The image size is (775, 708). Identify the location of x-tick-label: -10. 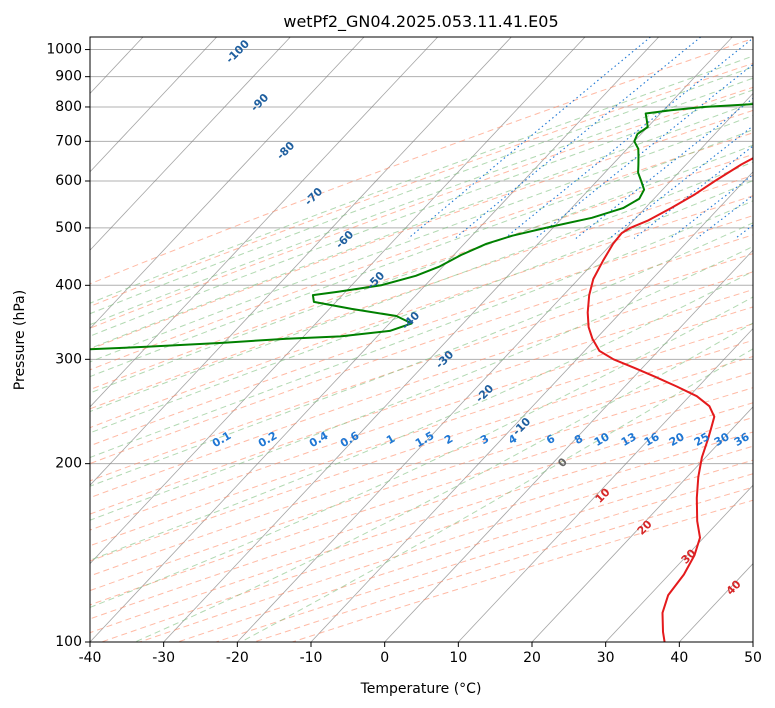
(311, 658).